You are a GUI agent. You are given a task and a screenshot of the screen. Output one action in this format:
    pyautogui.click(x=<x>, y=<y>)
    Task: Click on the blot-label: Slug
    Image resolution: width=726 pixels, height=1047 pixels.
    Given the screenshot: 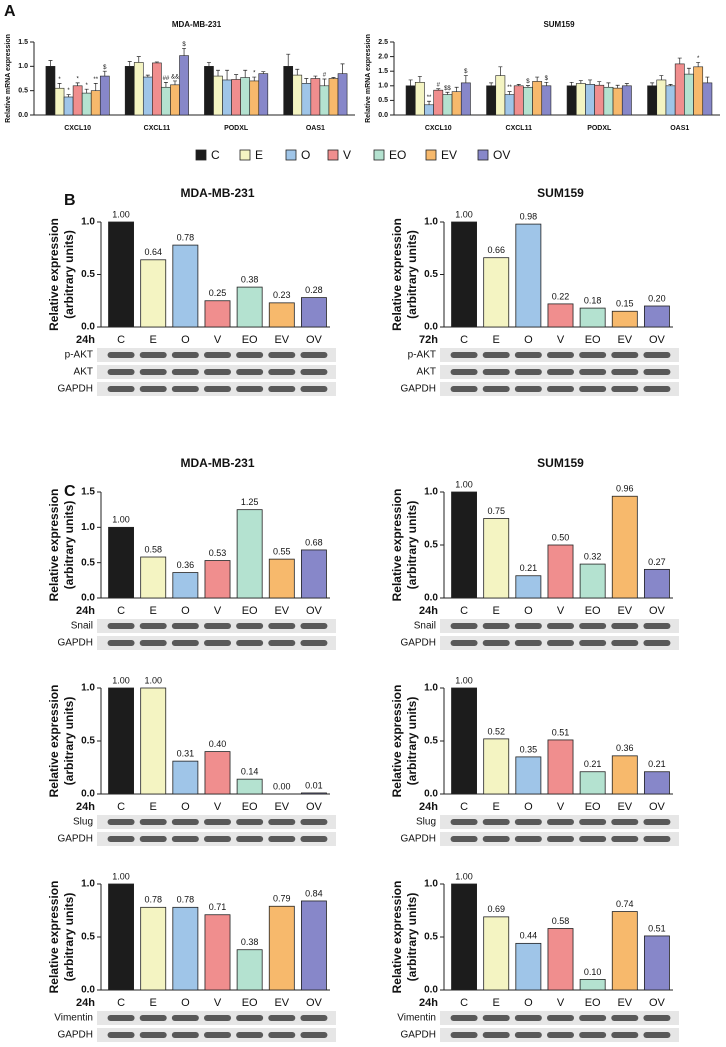 What is the action you would take?
    pyautogui.click(x=426, y=822)
    